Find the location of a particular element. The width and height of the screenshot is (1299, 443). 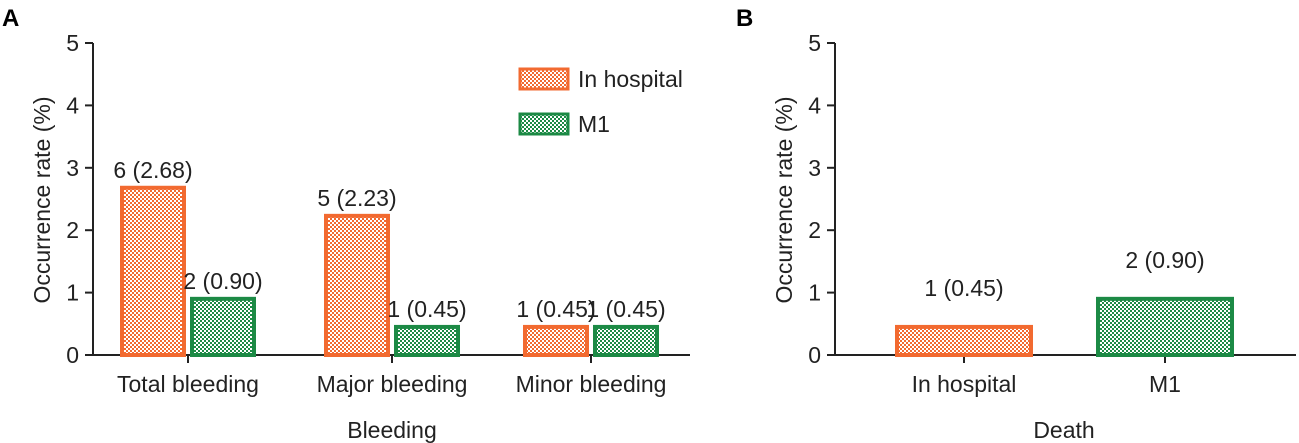

panel-a-y-tick-label: 0 is located at coordinates (72, 355).